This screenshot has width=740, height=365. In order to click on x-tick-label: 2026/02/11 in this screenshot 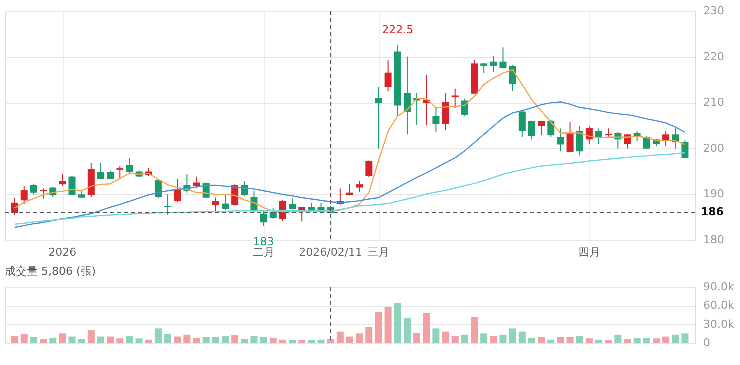, I will do `click(331, 252)`.